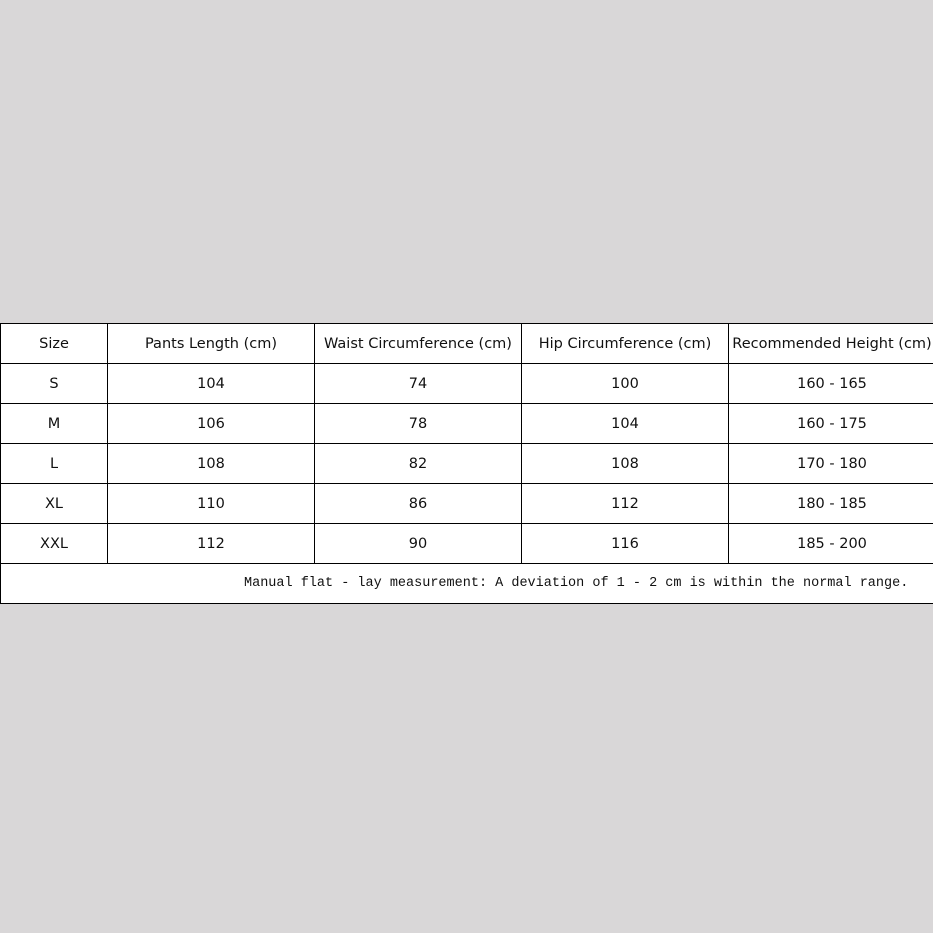 The width and height of the screenshot is (933, 933). Describe the element at coordinates (211, 423) in the screenshot. I see `table-cell: 106` at that location.